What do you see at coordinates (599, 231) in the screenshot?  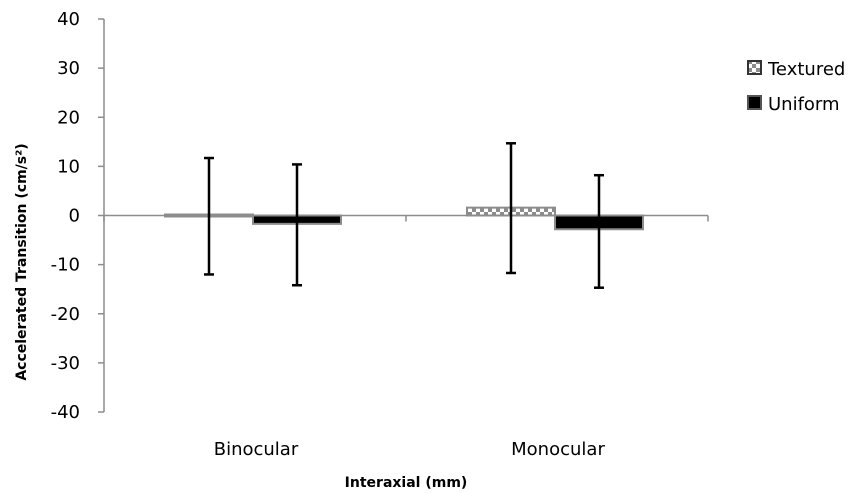 I see `error-bar-uniform-monocular` at bounding box center [599, 231].